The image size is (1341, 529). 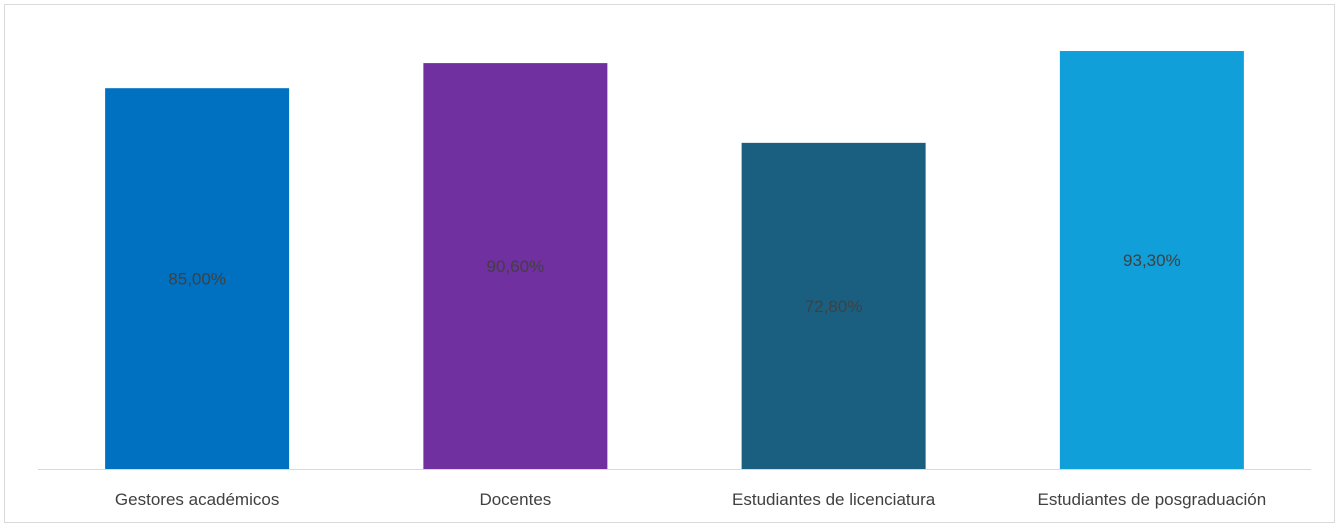 I want to click on bar-value-label-4: 93,30%, so click(x=1152, y=260).